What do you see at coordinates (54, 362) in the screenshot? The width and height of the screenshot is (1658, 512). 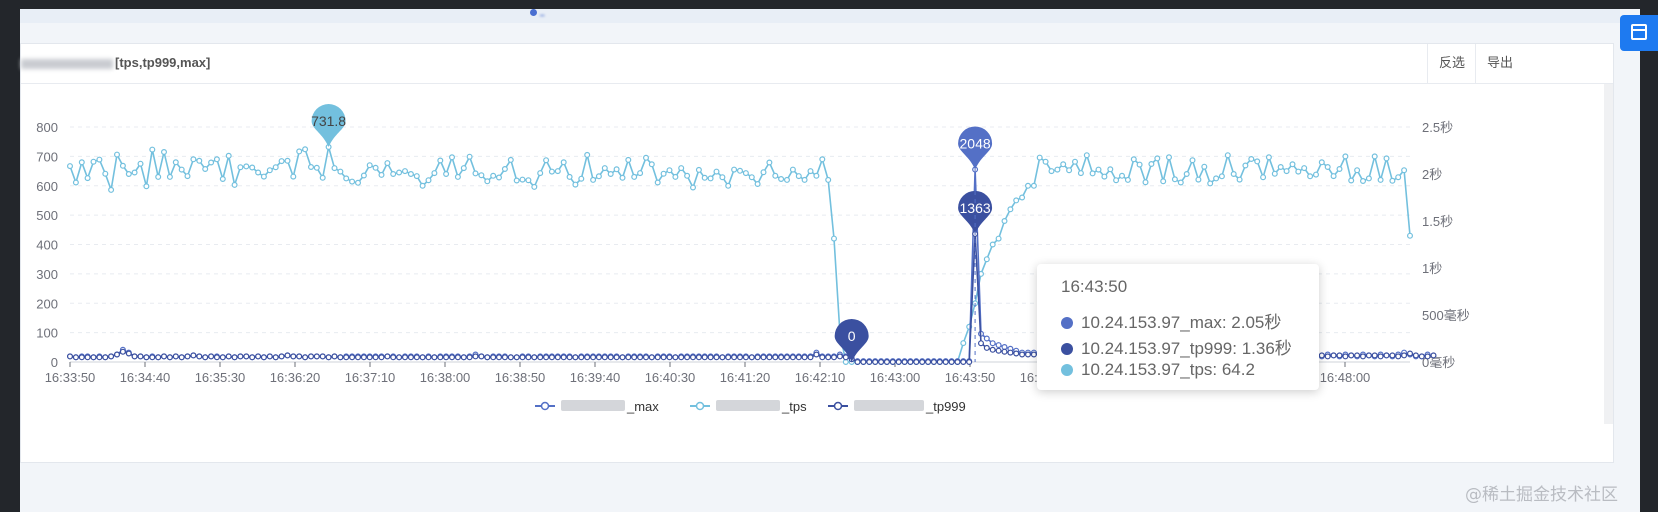 I see `y-left-tick-label: 0` at bounding box center [54, 362].